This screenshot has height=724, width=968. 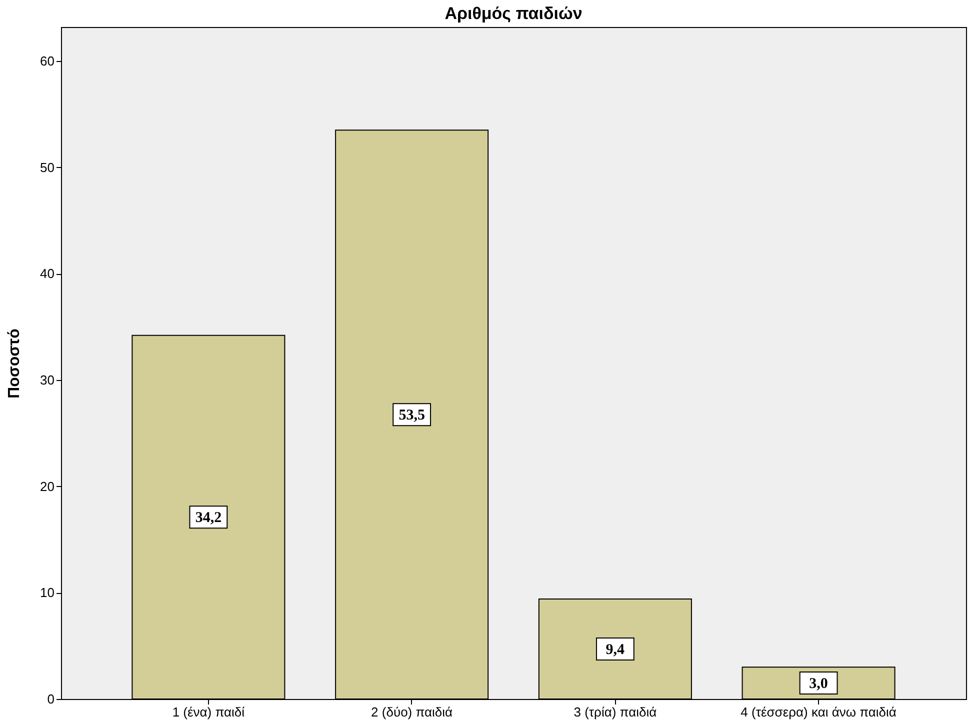 What do you see at coordinates (47, 486) in the screenshot?
I see `y-tick-label: 20` at bounding box center [47, 486].